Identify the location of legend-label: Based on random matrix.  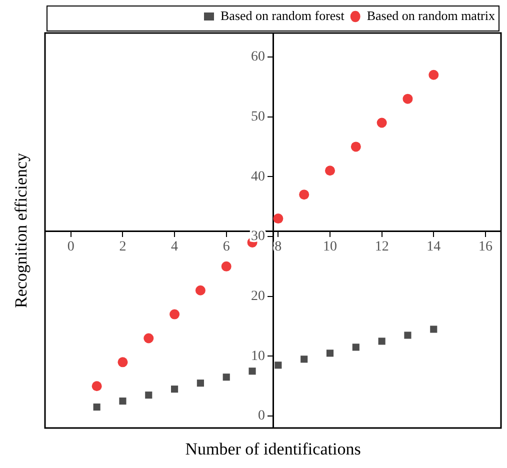
(431, 15).